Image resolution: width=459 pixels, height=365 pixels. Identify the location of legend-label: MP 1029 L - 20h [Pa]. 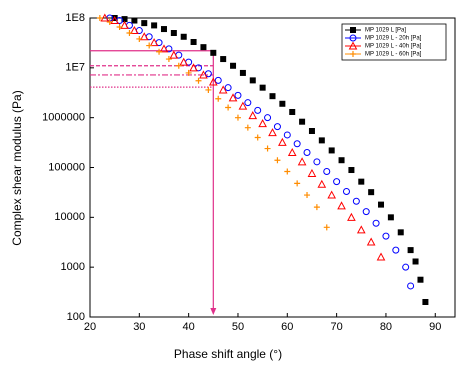
(393, 39).